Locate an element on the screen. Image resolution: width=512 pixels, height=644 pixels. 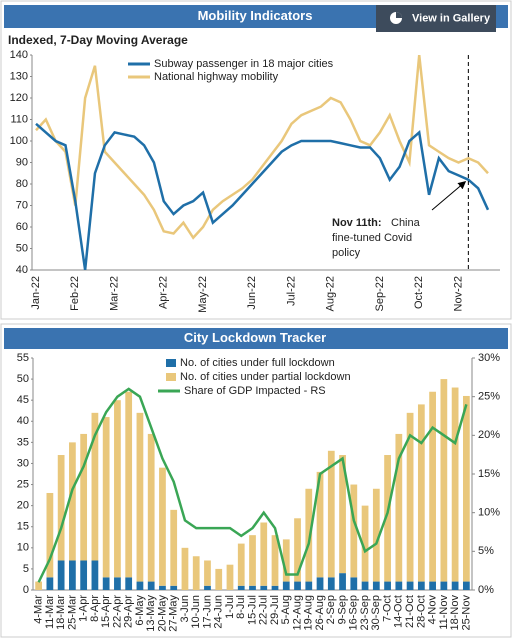
y-tick-label: 70 is located at coordinates (22, 205).